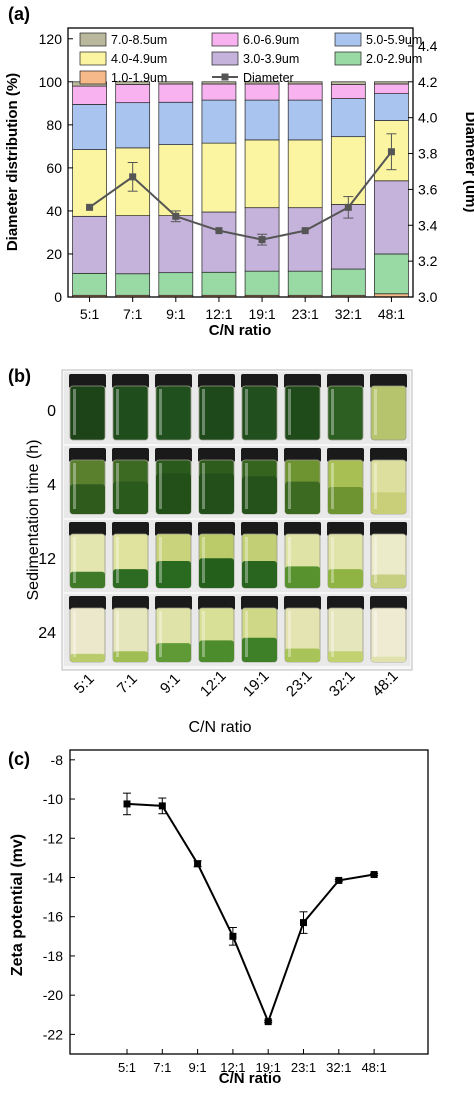 The height and width of the screenshot is (1095, 474). Describe the element at coordinates (17, 905) in the screenshot. I see `chart-c-ylabel: Zeta potential (mv)` at that location.